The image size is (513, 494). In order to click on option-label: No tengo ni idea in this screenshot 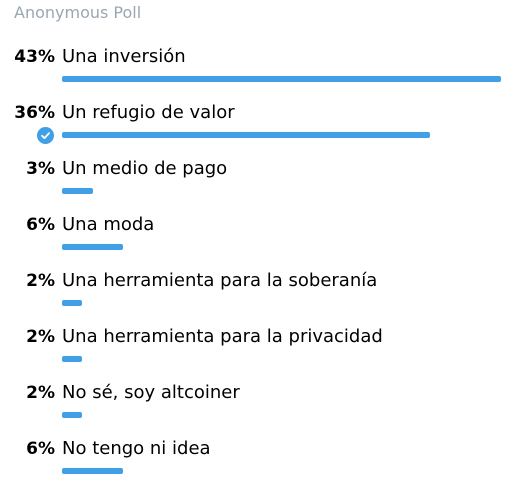, I will do `click(136, 448)`.